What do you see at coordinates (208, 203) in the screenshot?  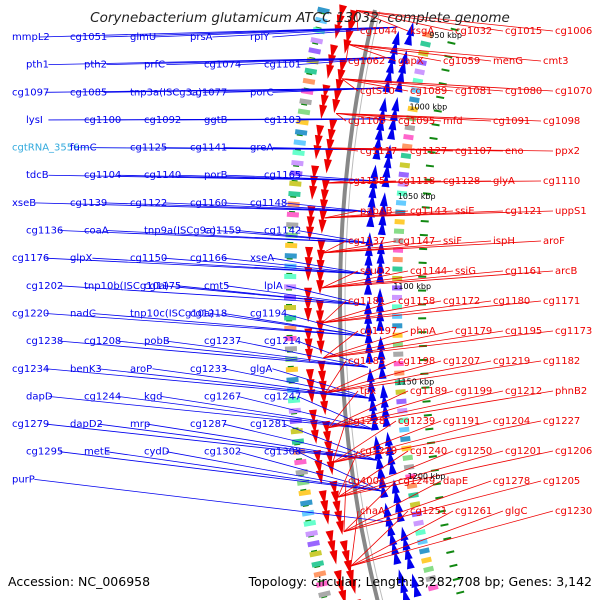 I see `gene-label-forward: cg1160` at bounding box center [208, 203].